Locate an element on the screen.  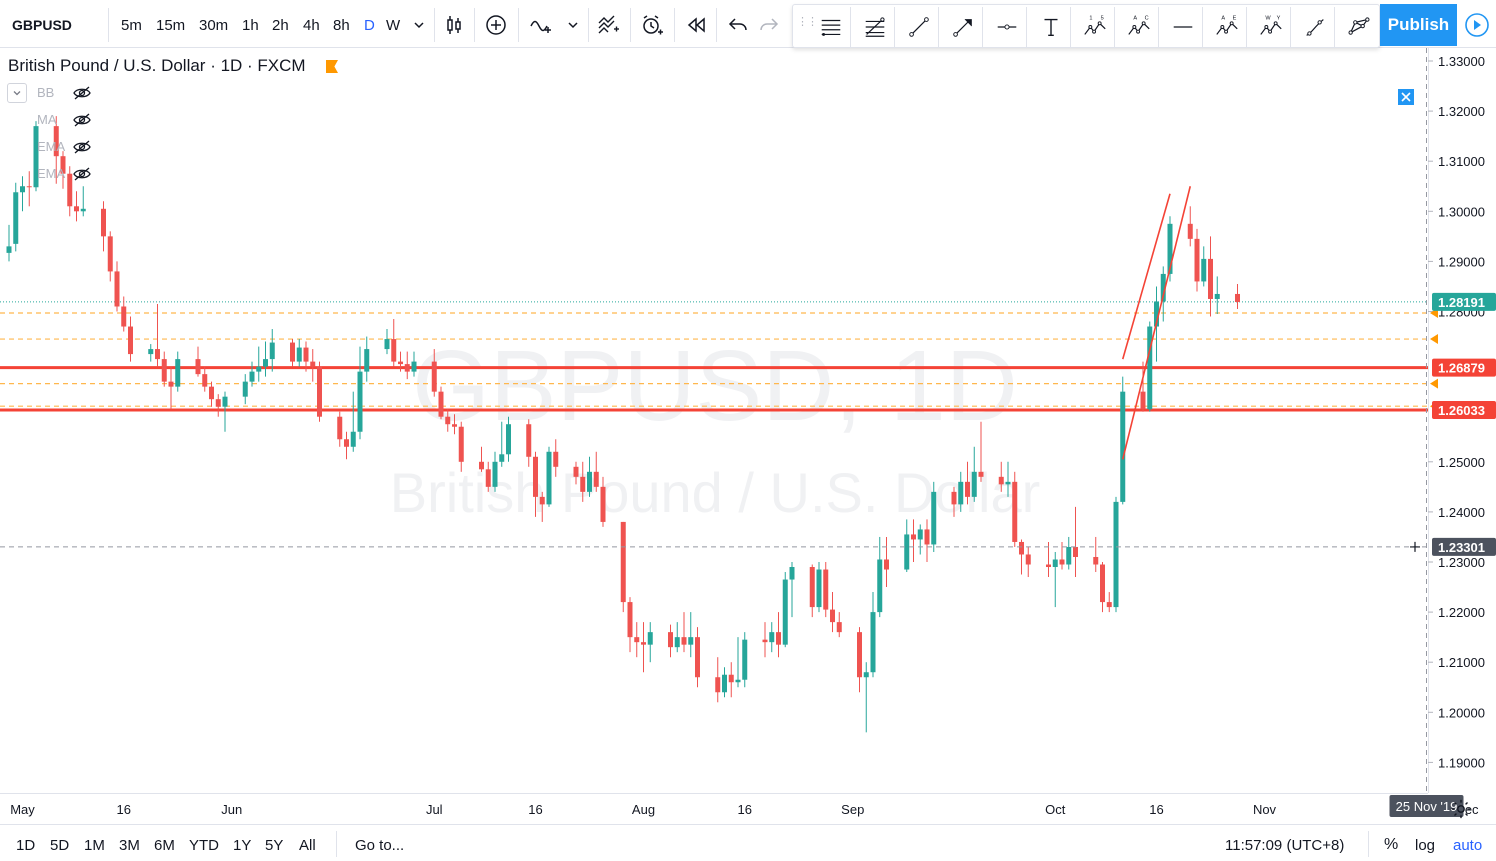
candlestick-icon is located at coordinates (454, 25).